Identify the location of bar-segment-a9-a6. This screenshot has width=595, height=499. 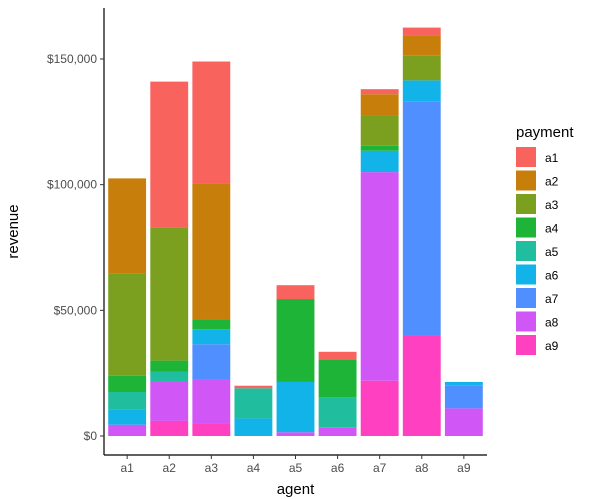
(463, 383).